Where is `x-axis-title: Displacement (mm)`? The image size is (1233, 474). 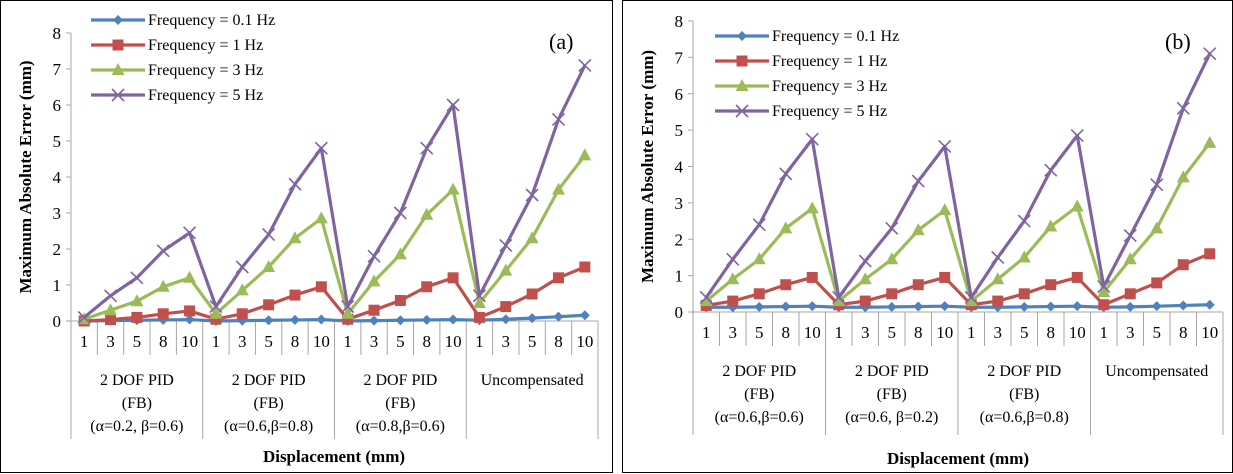 x-axis-title: Displacement (mm) is located at coordinates (334, 456).